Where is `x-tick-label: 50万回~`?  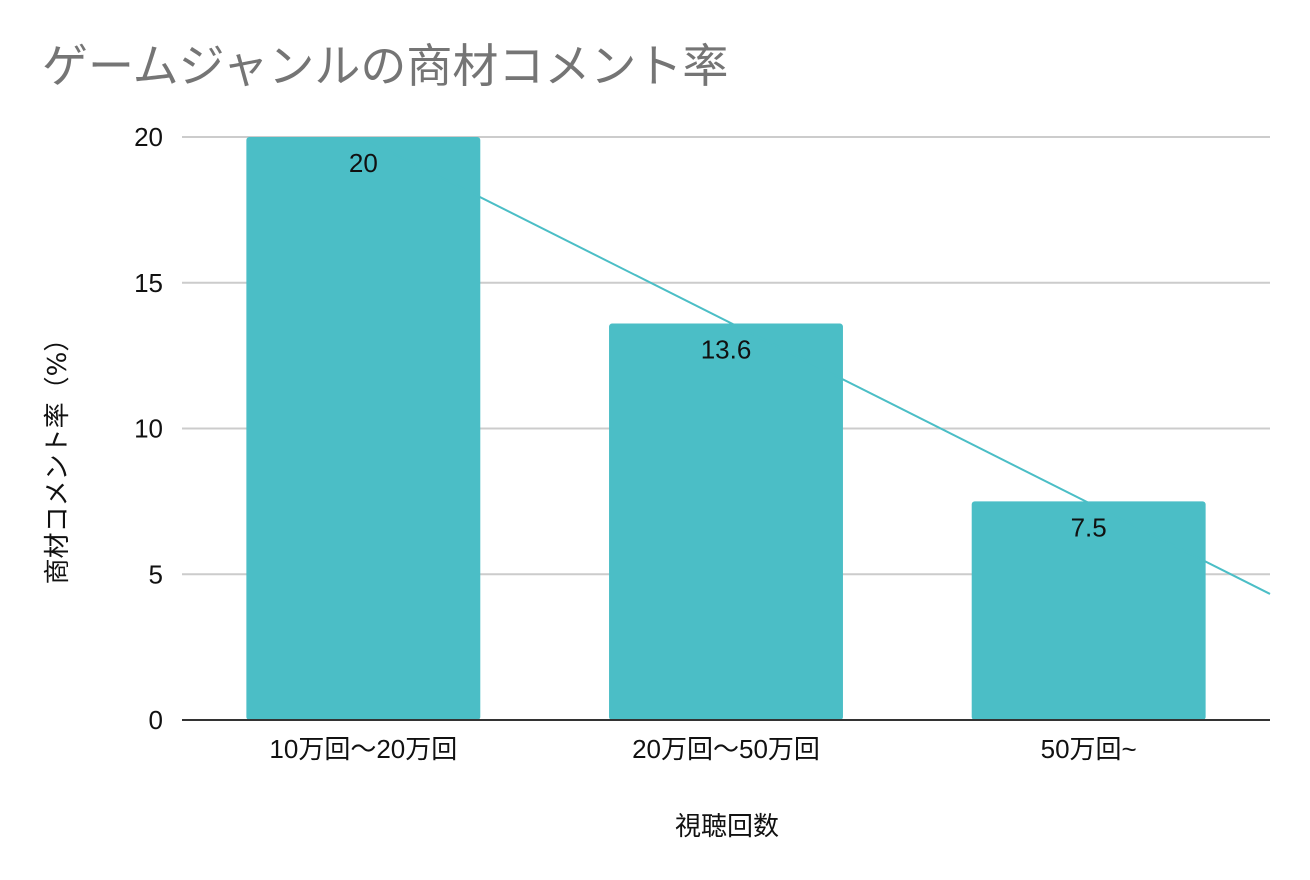 x-tick-label: 50万回~ is located at coordinates (1089, 749).